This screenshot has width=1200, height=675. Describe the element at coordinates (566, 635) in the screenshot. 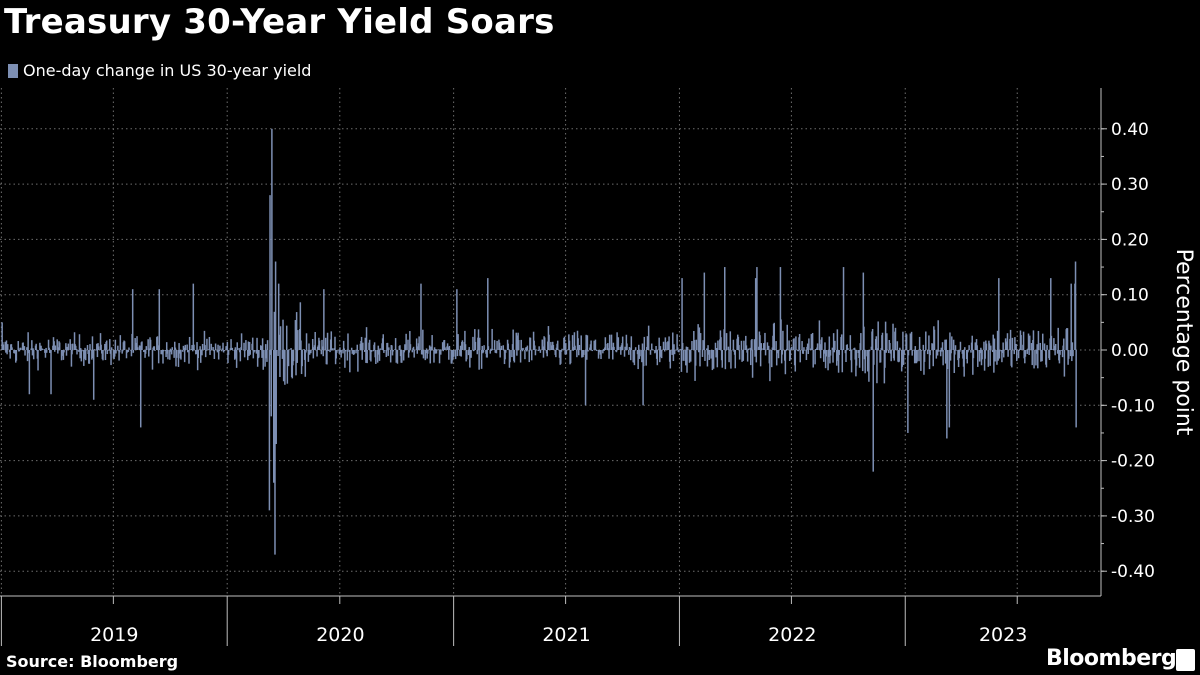

I see `x-tick-label: 2021` at that location.